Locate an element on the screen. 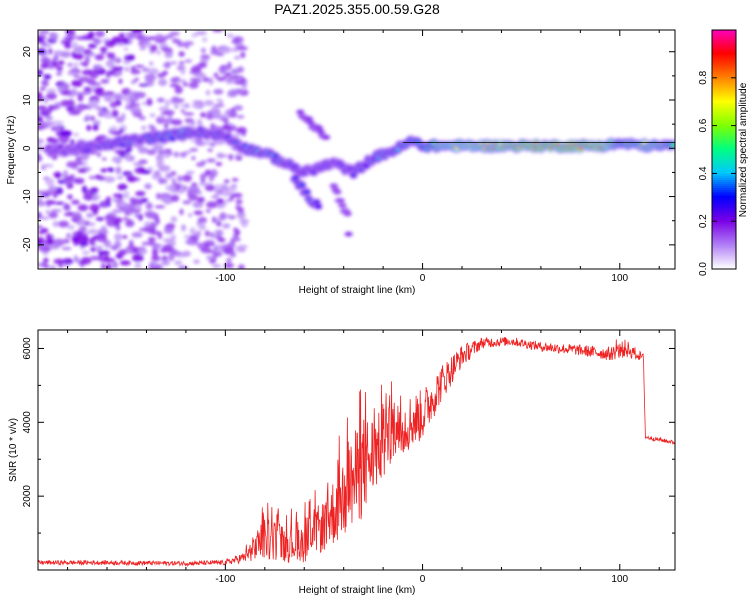  colorbar-frame is located at coordinates (724, 149).